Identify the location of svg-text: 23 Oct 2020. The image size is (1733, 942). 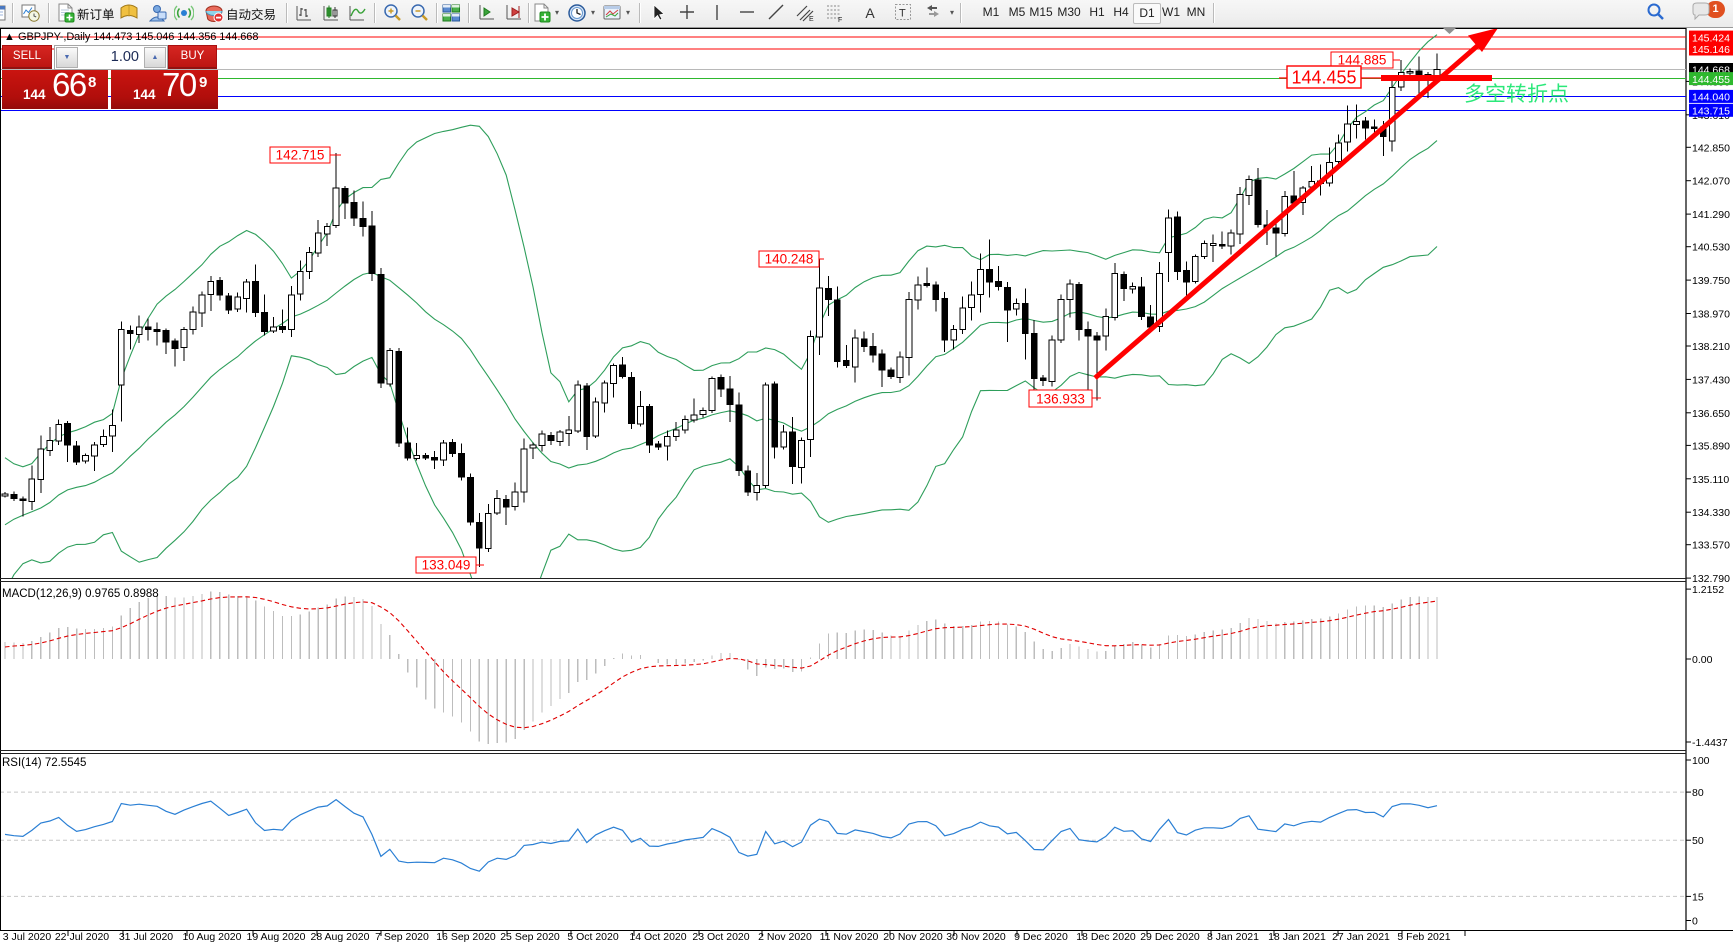
(720, 936).